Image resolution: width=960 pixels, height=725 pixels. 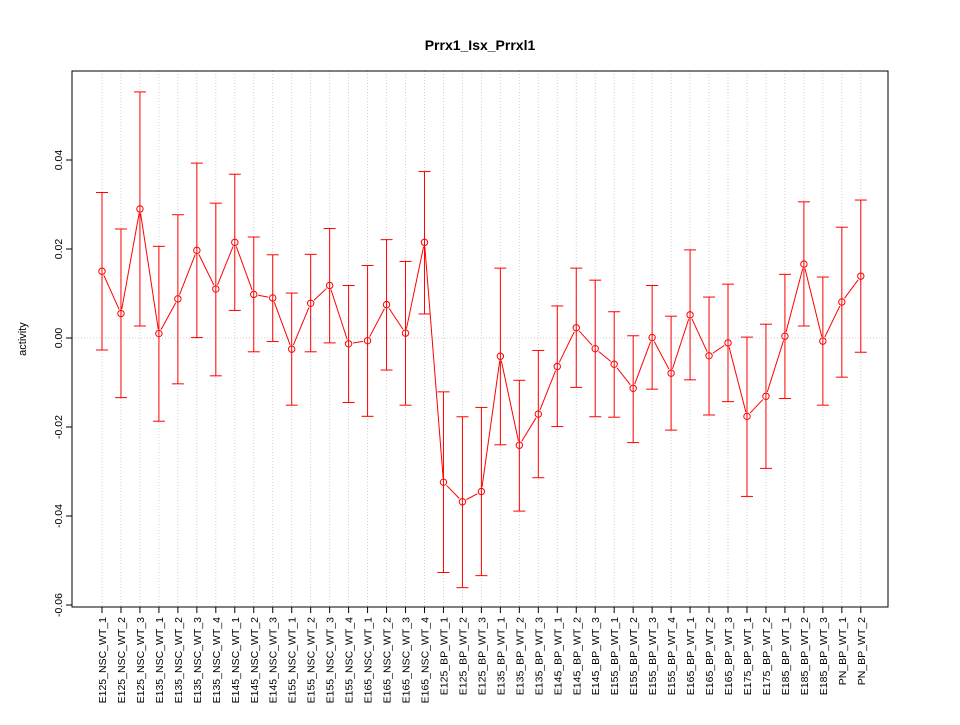 What do you see at coordinates (312, 660) in the screenshot?
I see `x-tick-label: E155_NSC_WT_2` at bounding box center [312, 660].